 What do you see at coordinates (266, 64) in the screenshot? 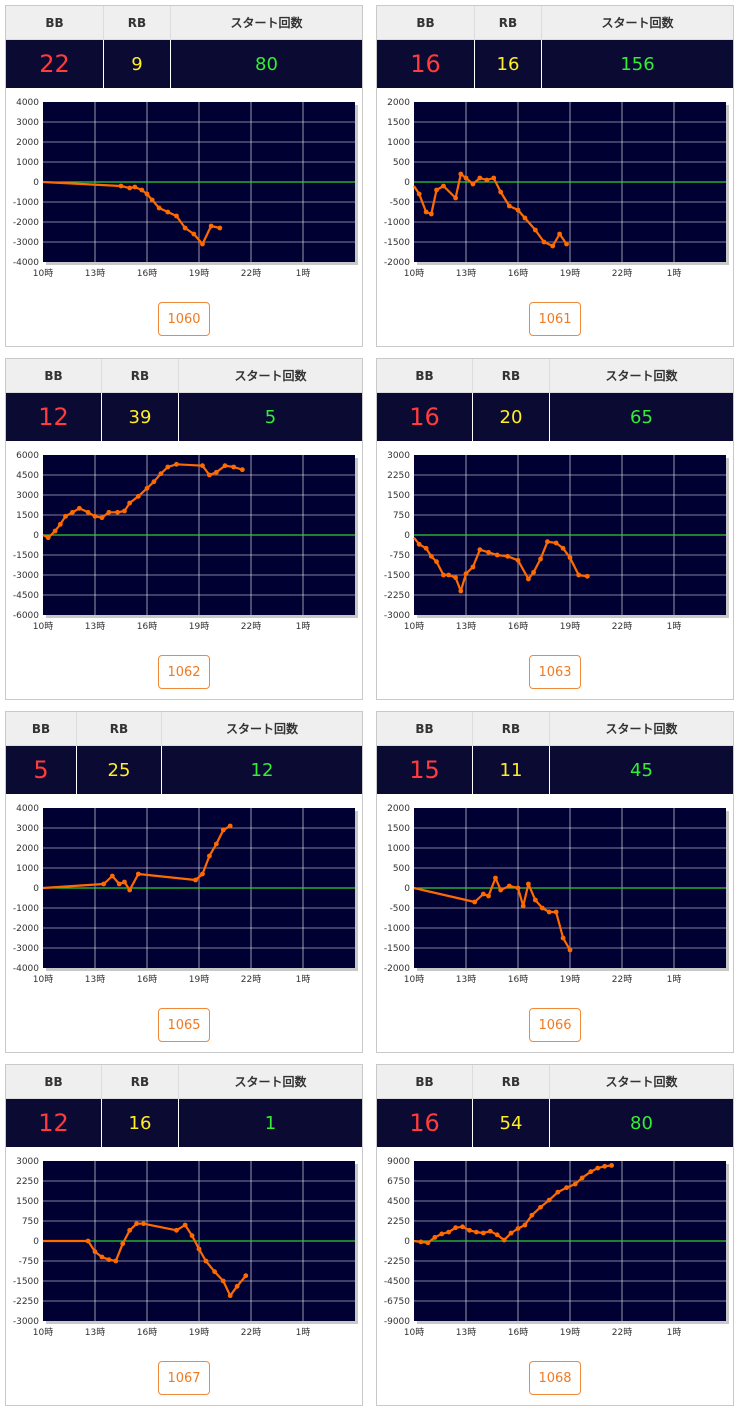
I see `start-count: 80` at bounding box center [266, 64].